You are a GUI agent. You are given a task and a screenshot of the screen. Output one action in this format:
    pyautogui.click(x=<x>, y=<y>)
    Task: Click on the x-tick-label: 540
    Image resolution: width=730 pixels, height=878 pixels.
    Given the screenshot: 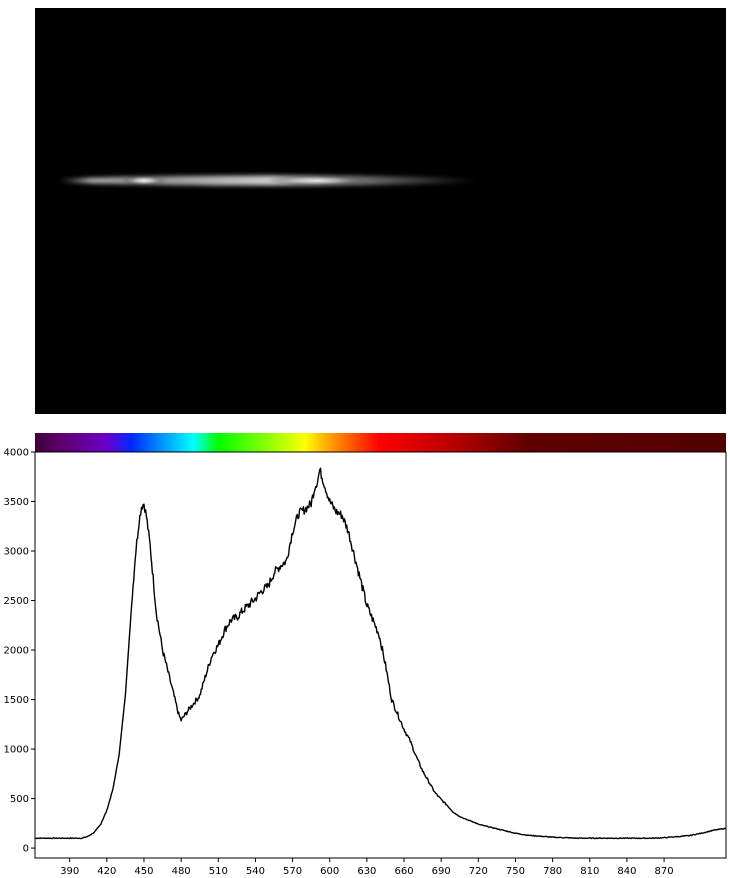 What is the action you would take?
    pyautogui.click(x=255, y=871)
    